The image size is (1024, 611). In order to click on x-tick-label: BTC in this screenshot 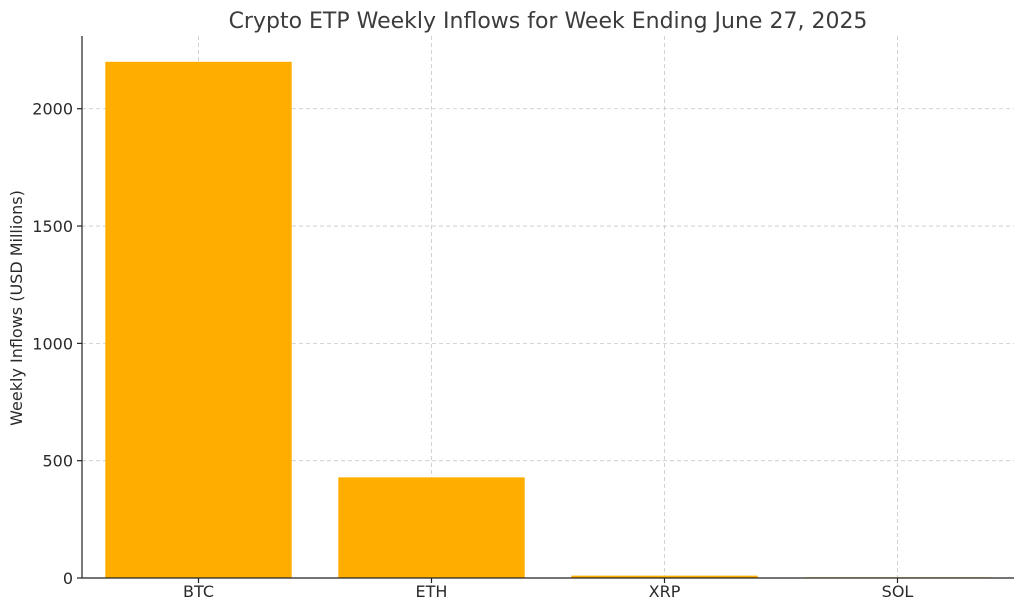, I will do `click(198, 591)`.